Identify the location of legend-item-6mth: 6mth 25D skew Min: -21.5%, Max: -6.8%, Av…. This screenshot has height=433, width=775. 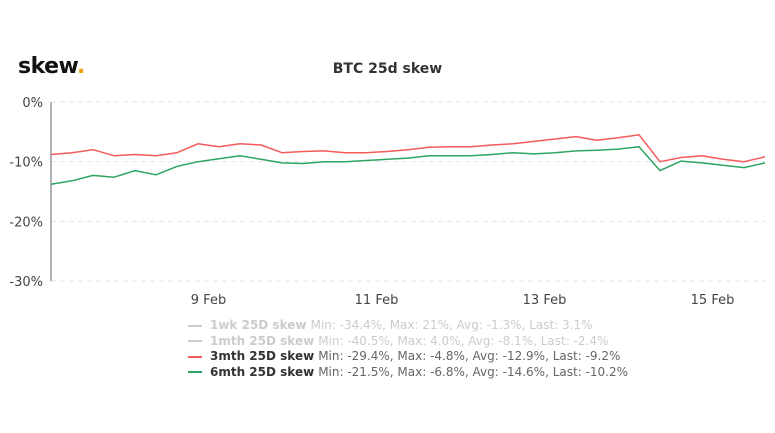
(408, 373).